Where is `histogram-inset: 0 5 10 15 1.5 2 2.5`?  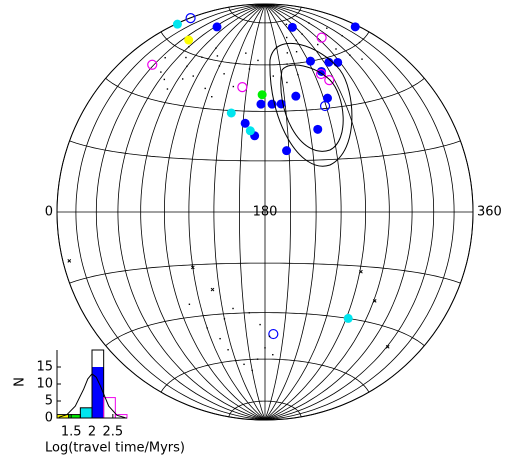 histogram-inset: 0 5 10 15 1.5 2 2.5 is located at coordinates (82, 394).